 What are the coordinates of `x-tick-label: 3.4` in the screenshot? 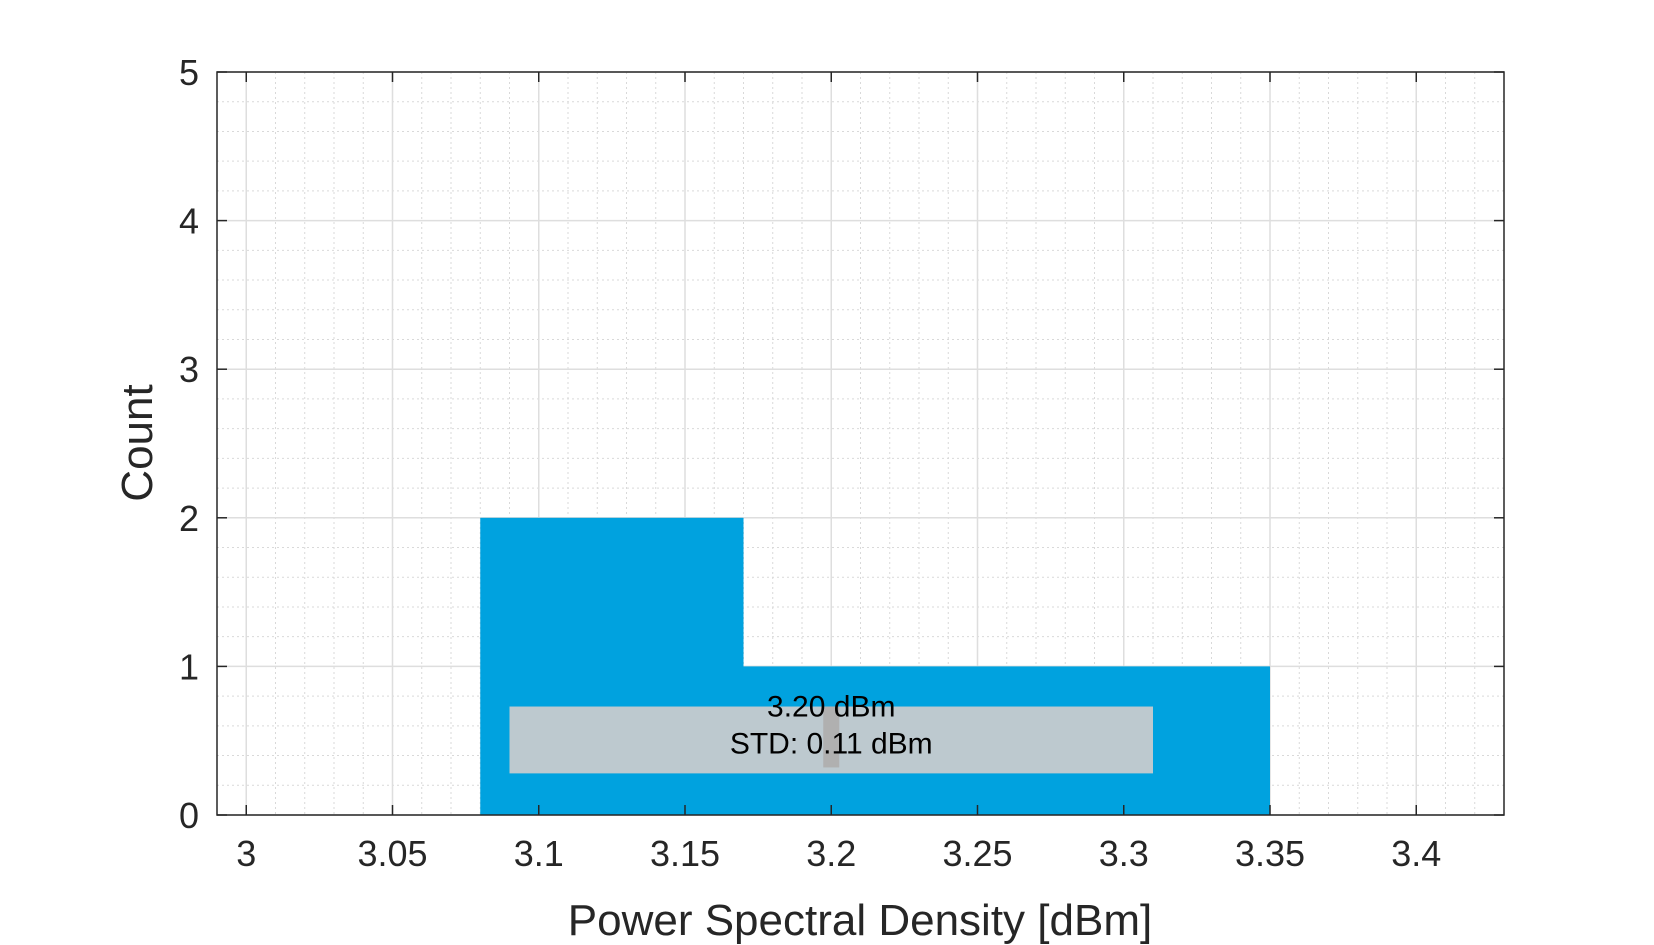 It's located at (1416, 853).